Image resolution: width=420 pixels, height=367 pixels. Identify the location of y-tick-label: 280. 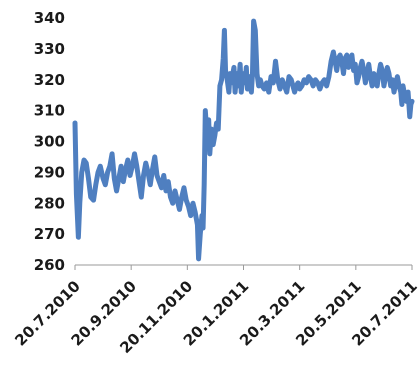
(49, 203).